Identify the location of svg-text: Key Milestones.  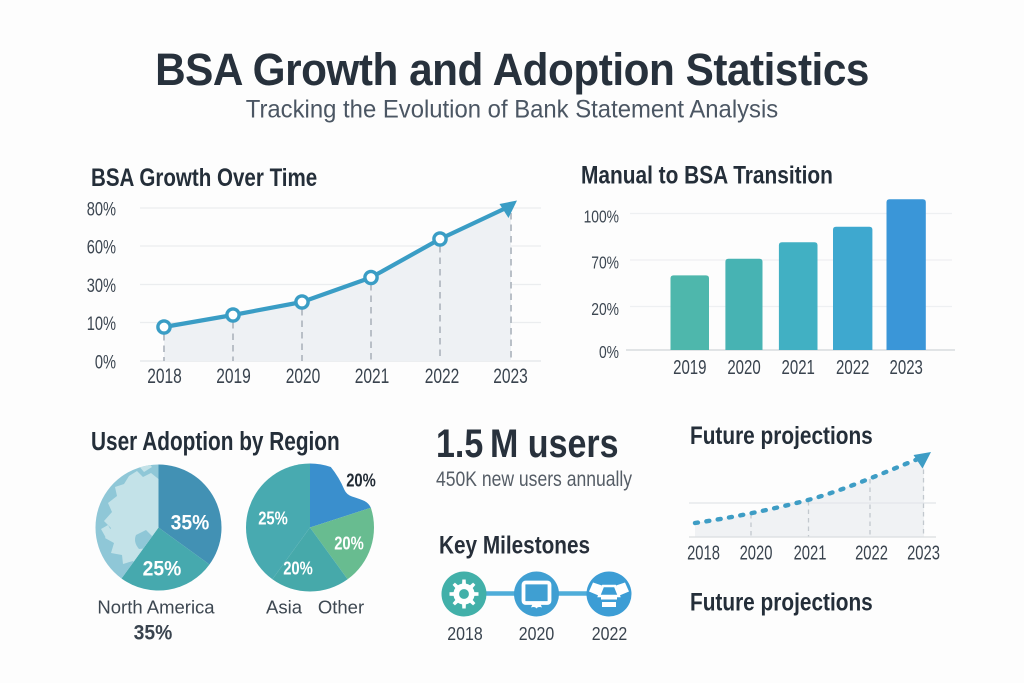
(514, 545).